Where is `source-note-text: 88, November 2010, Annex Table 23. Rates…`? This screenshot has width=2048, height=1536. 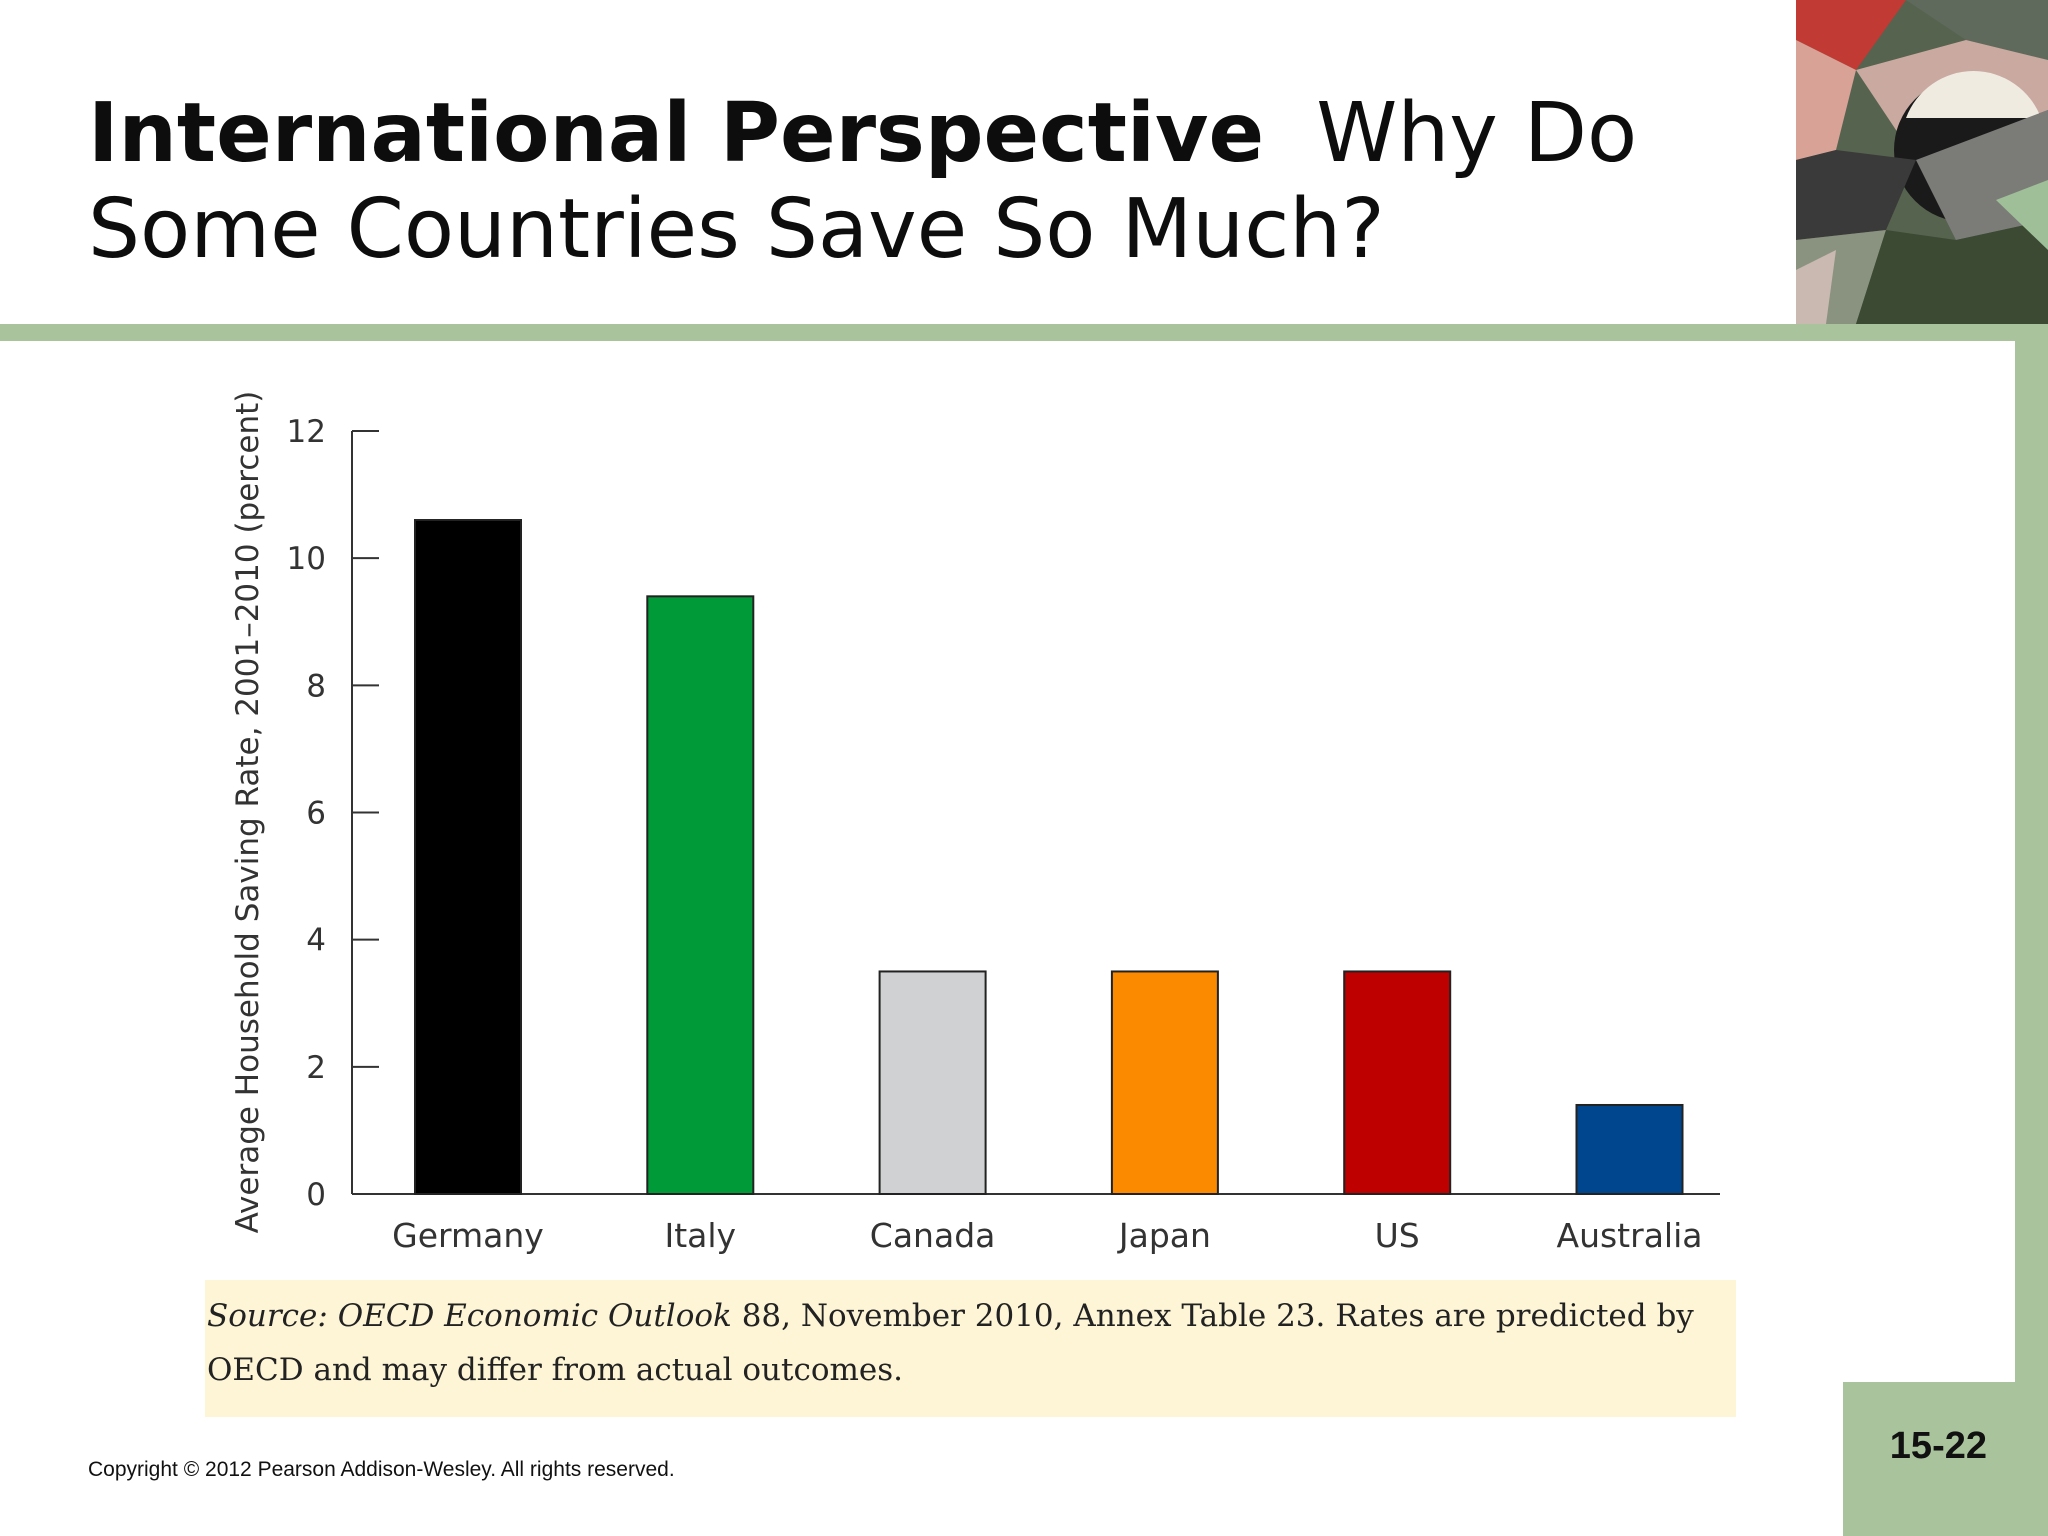
source-note-text: 88, November 2010, Annex Table 23. Rates… is located at coordinates (950, 1343).